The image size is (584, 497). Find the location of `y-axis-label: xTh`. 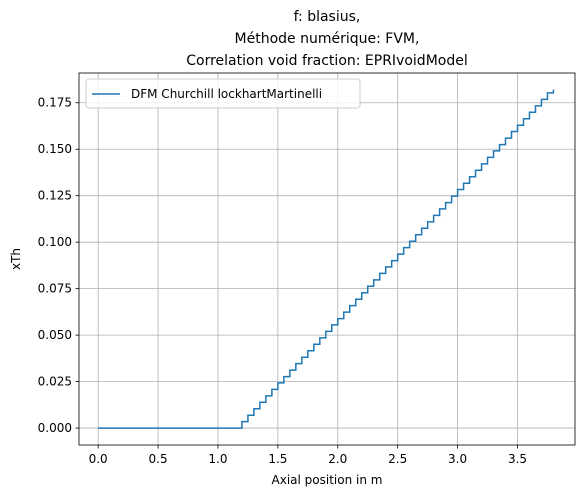

y-axis-label: xTh is located at coordinates (16, 259).